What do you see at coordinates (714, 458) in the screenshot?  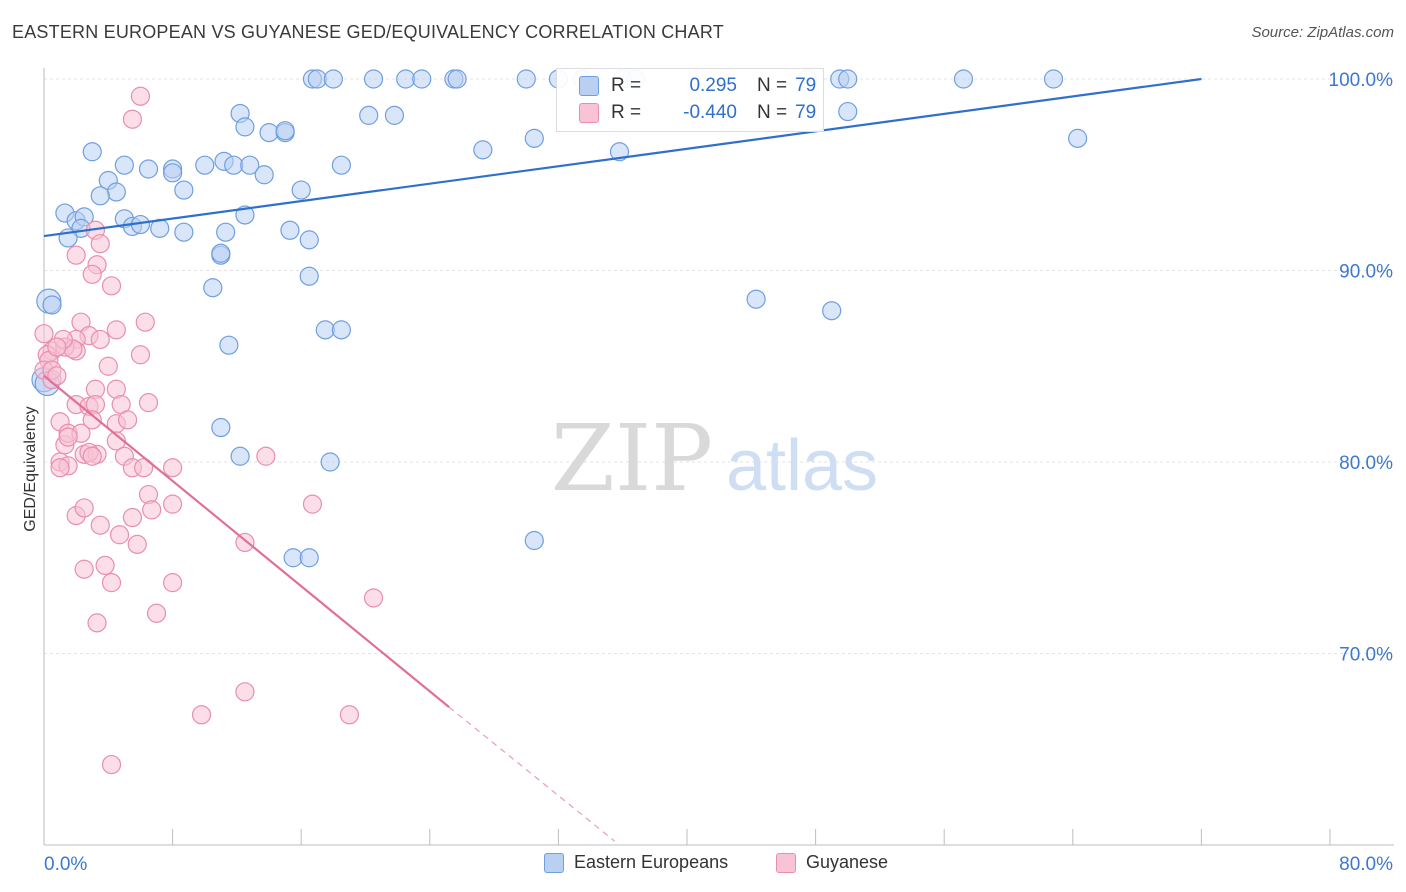 I see `watermark: ZIP atlas` at bounding box center [714, 458].